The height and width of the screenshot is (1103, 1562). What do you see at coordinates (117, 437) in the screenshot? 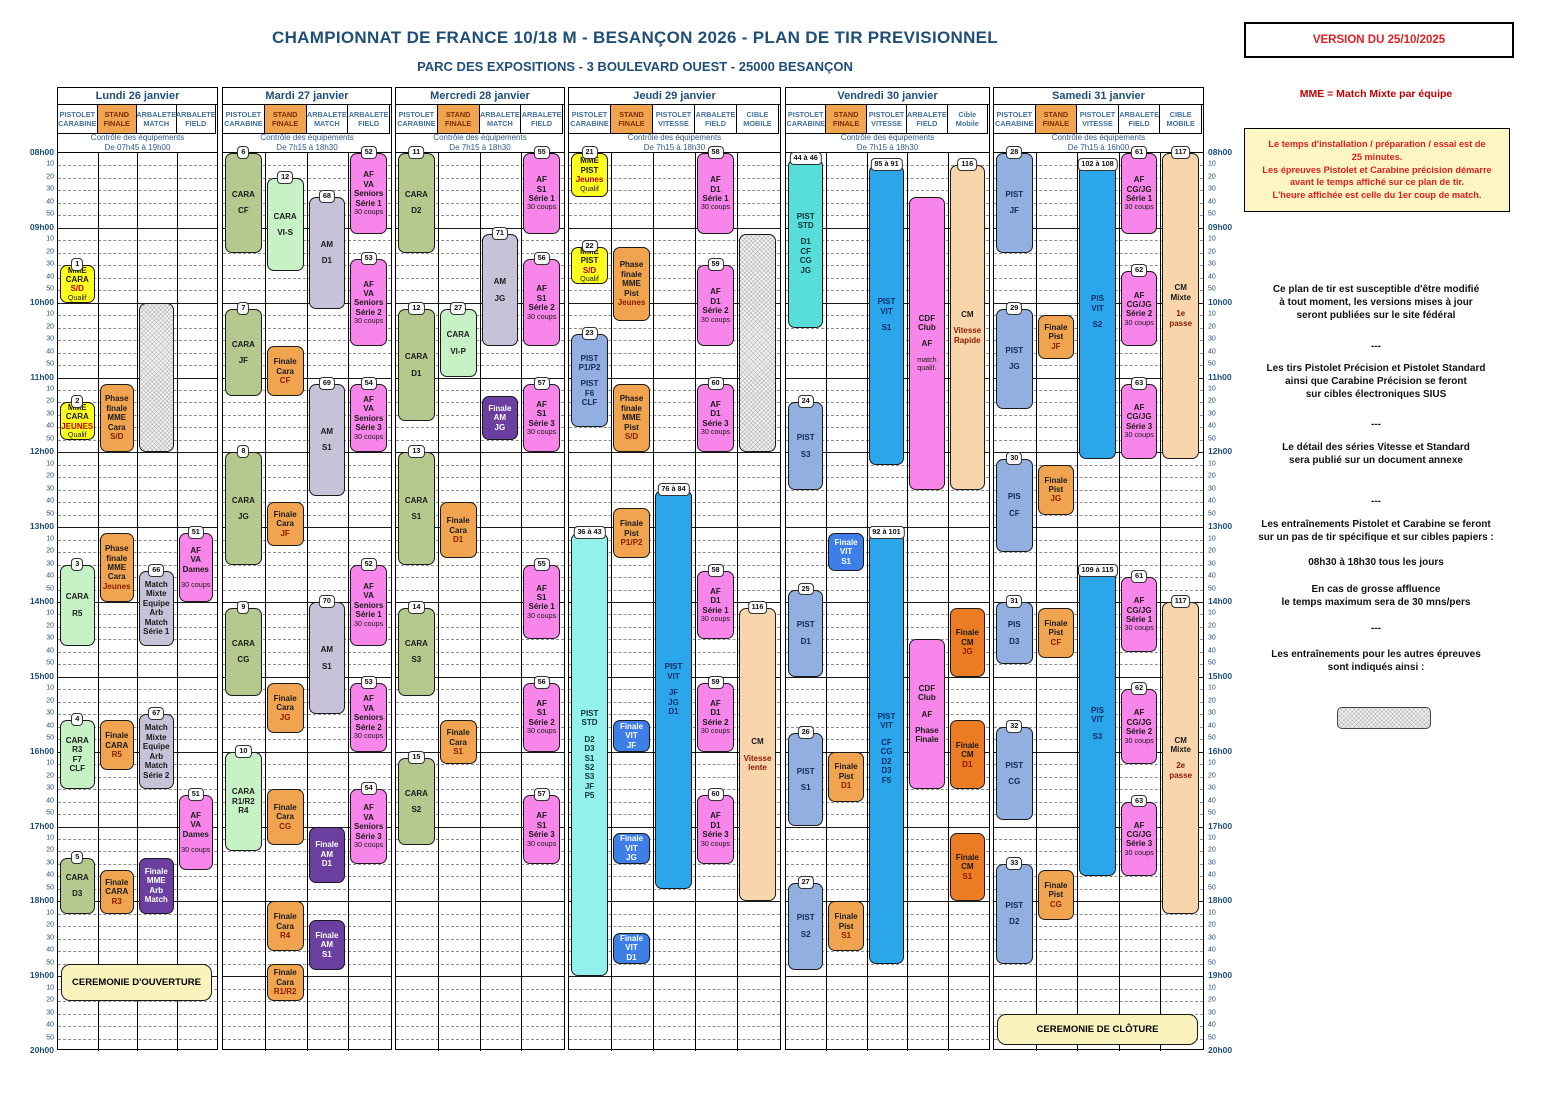
I see `block-label-line: S/D` at bounding box center [117, 437].